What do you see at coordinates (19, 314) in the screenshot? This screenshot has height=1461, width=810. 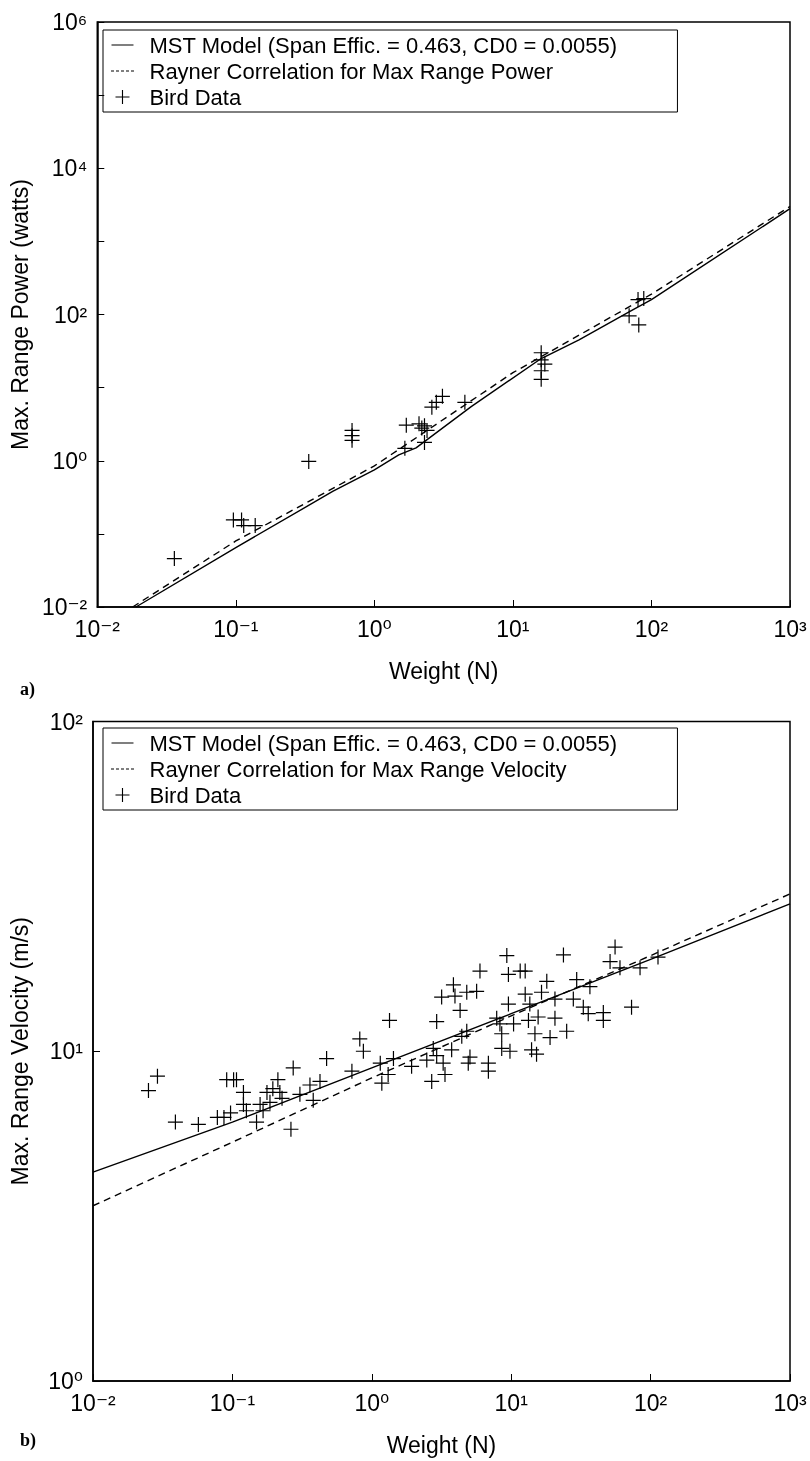 I see `y-axis-title: Max. Range Power (watts)` at bounding box center [19, 314].